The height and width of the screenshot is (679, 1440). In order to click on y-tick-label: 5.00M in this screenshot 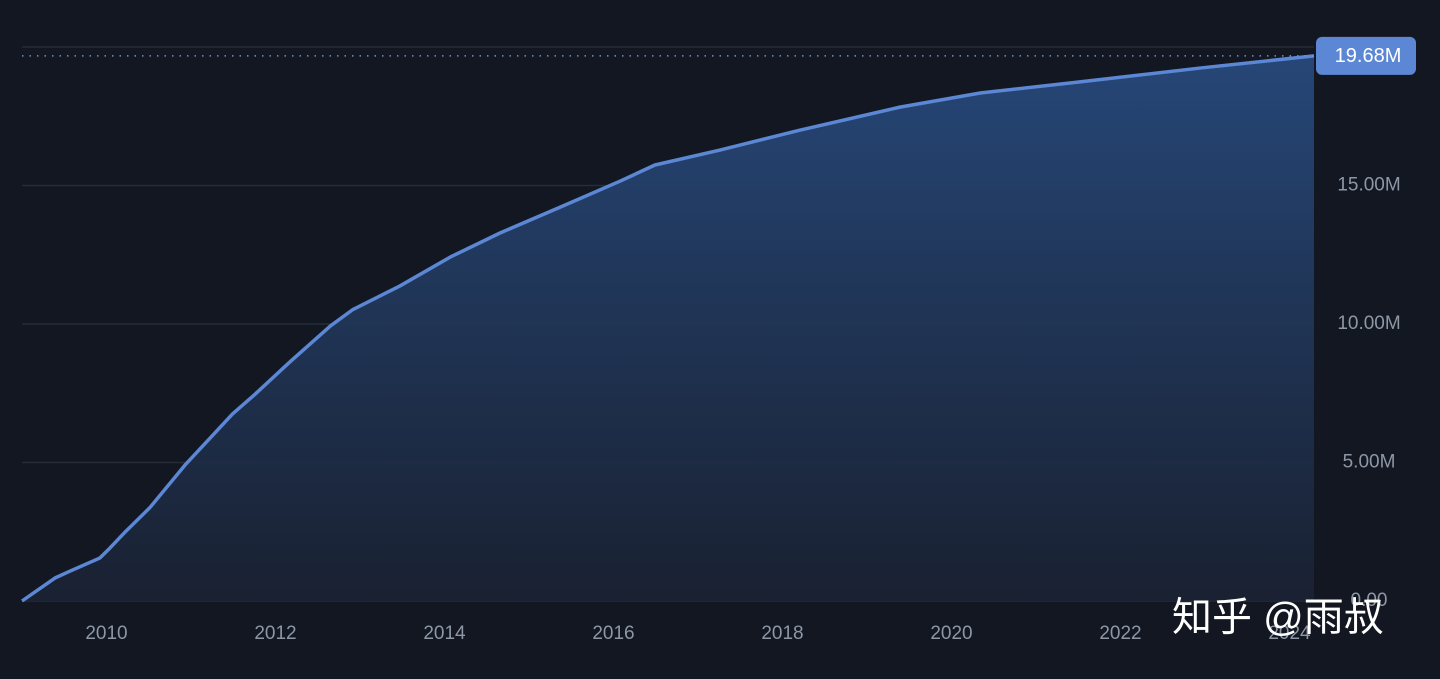, I will do `click(1369, 462)`.